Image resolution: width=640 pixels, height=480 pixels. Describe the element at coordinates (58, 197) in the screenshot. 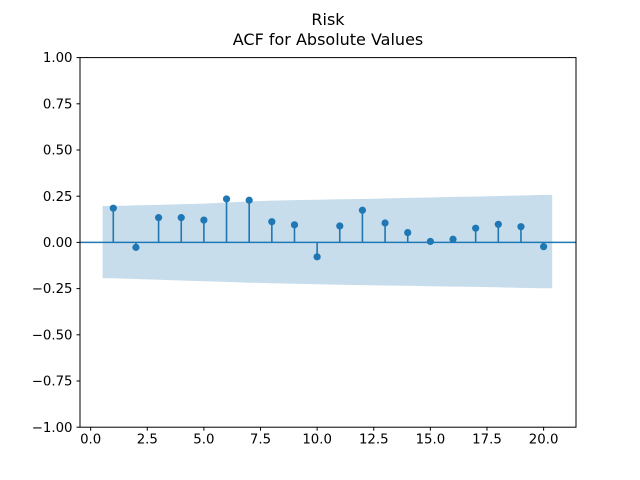

I see `y-tick-label: 0.25` at that location.